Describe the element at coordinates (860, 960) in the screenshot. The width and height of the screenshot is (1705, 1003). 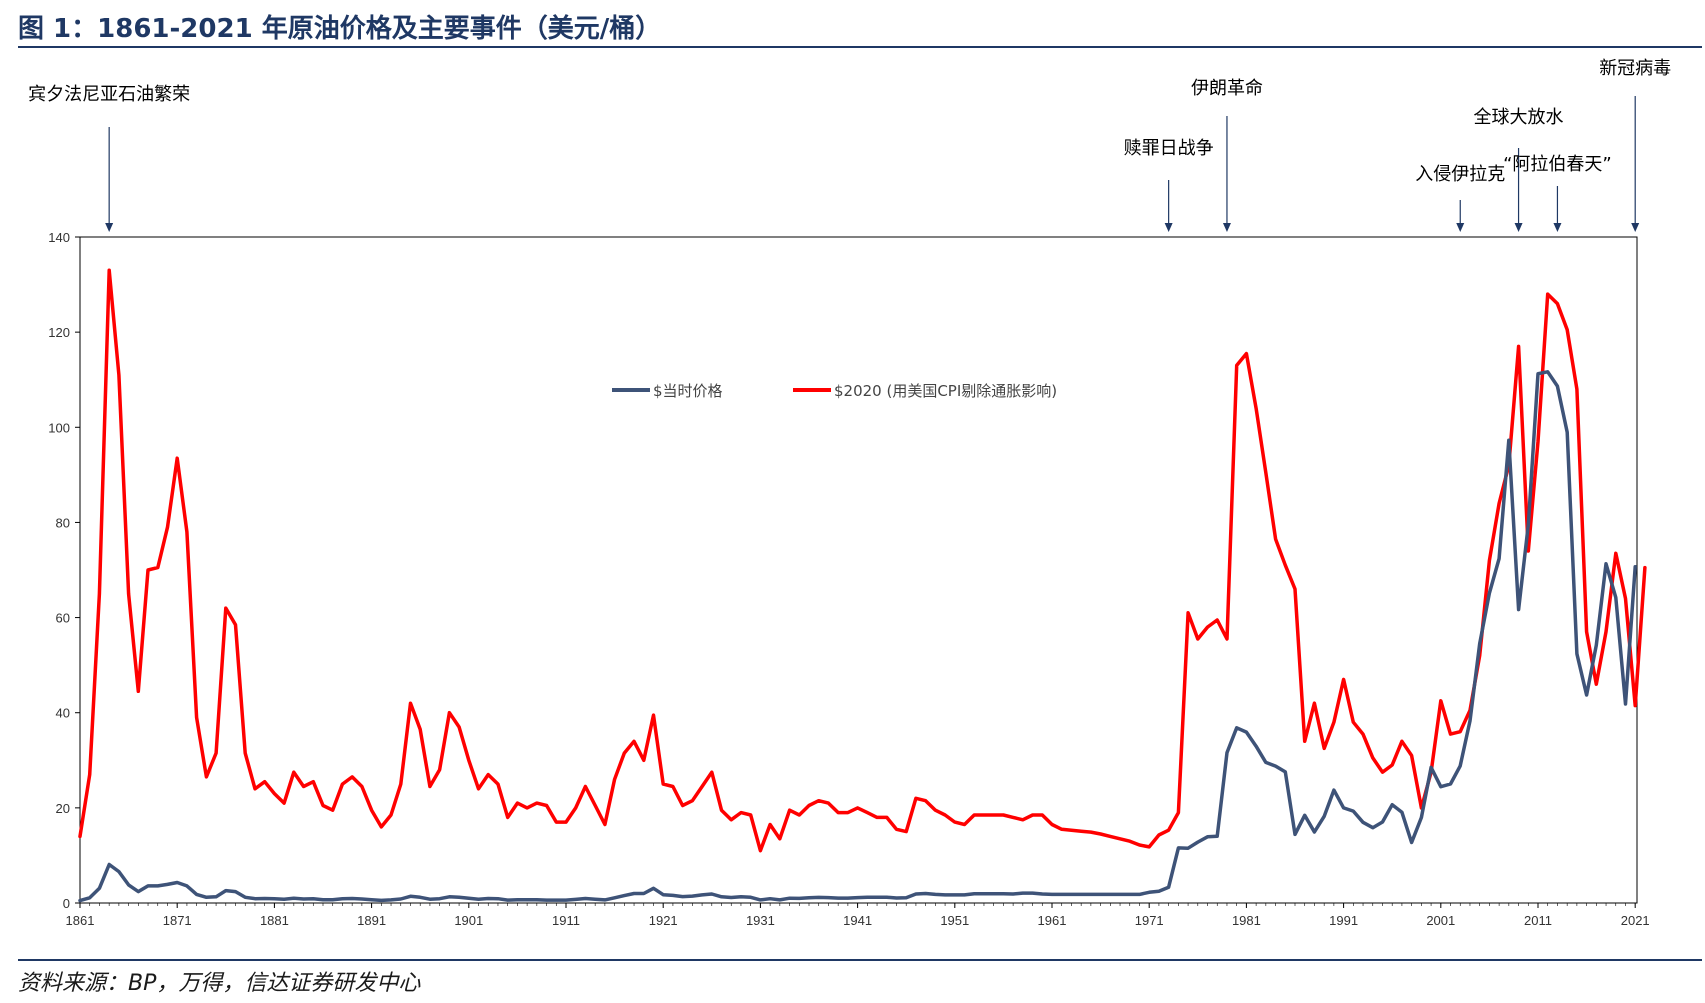
I see `source-divider` at that location.